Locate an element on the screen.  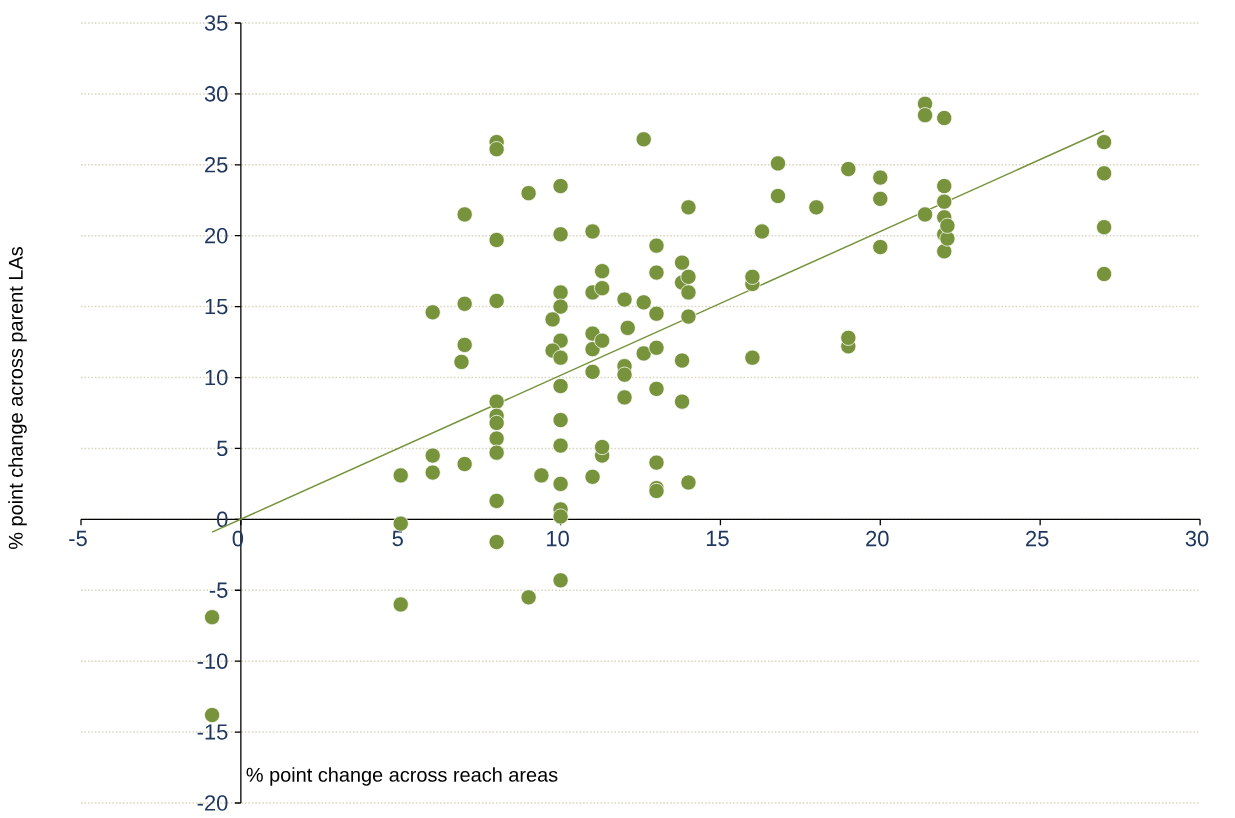
x-tick-label: 25 is located at coordinates (1037, 538).